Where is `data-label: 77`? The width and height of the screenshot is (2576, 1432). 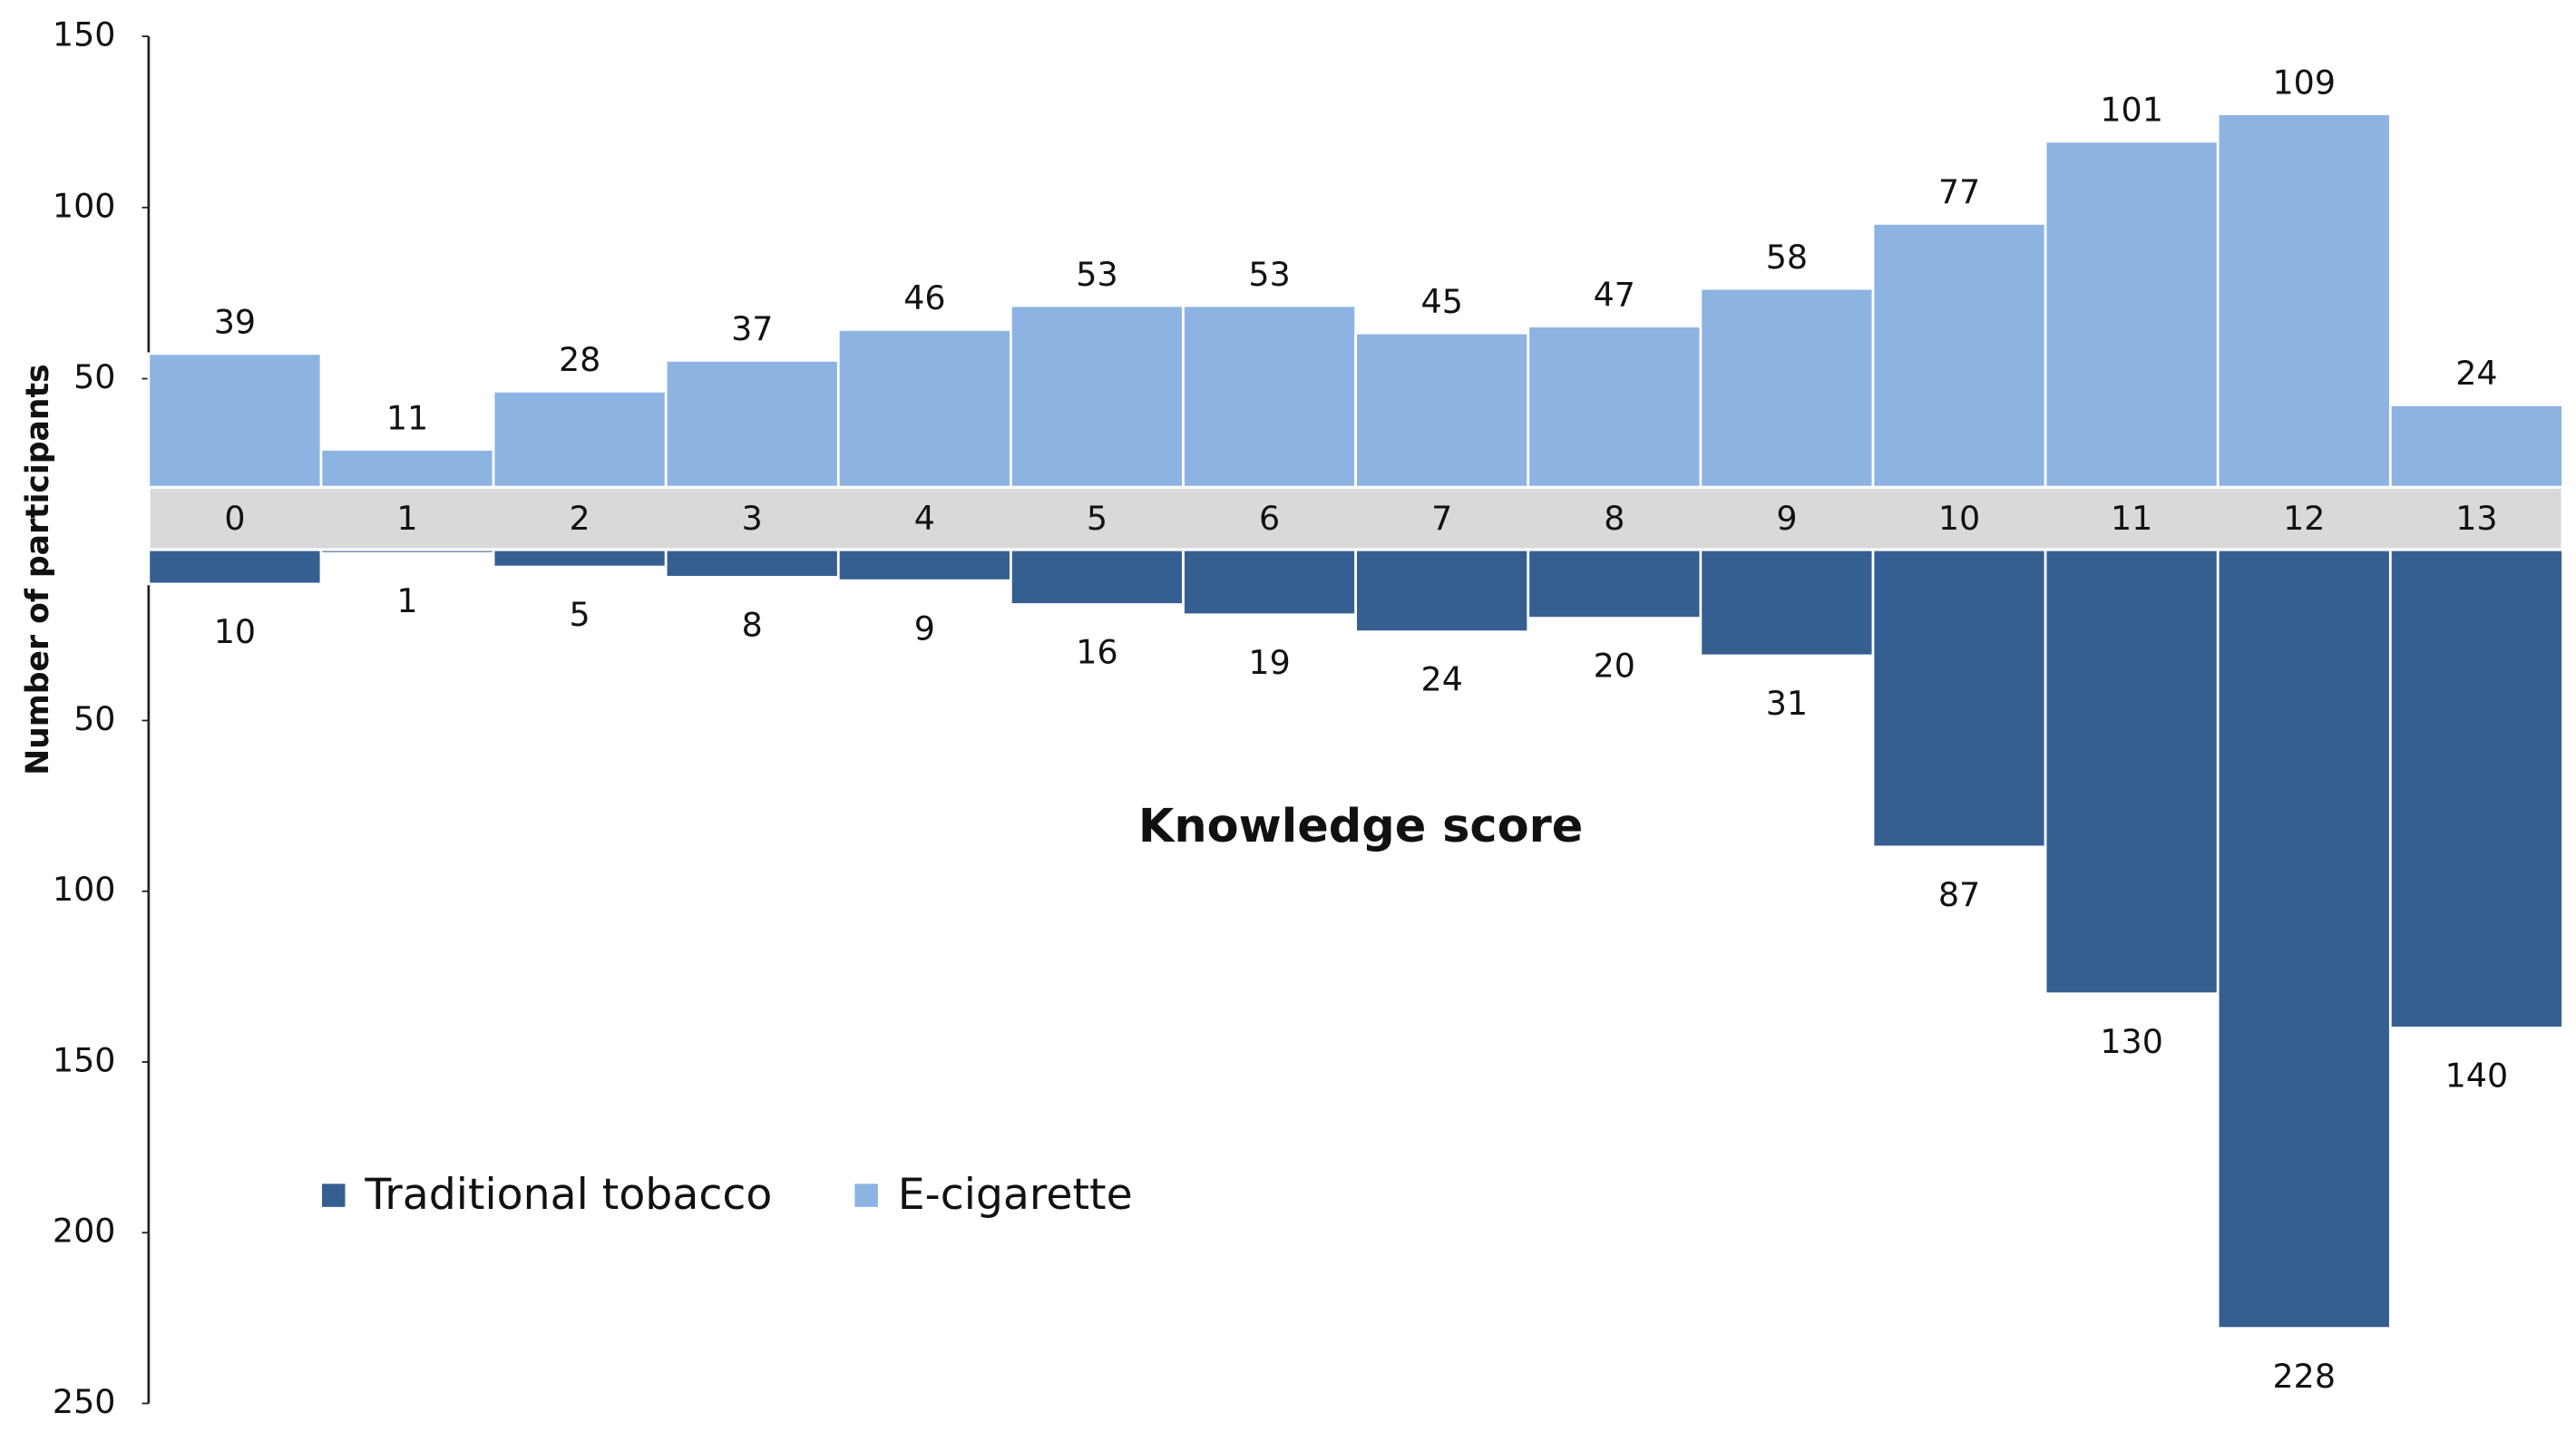 data-label: 77 is located at coordinates (1959, 191).